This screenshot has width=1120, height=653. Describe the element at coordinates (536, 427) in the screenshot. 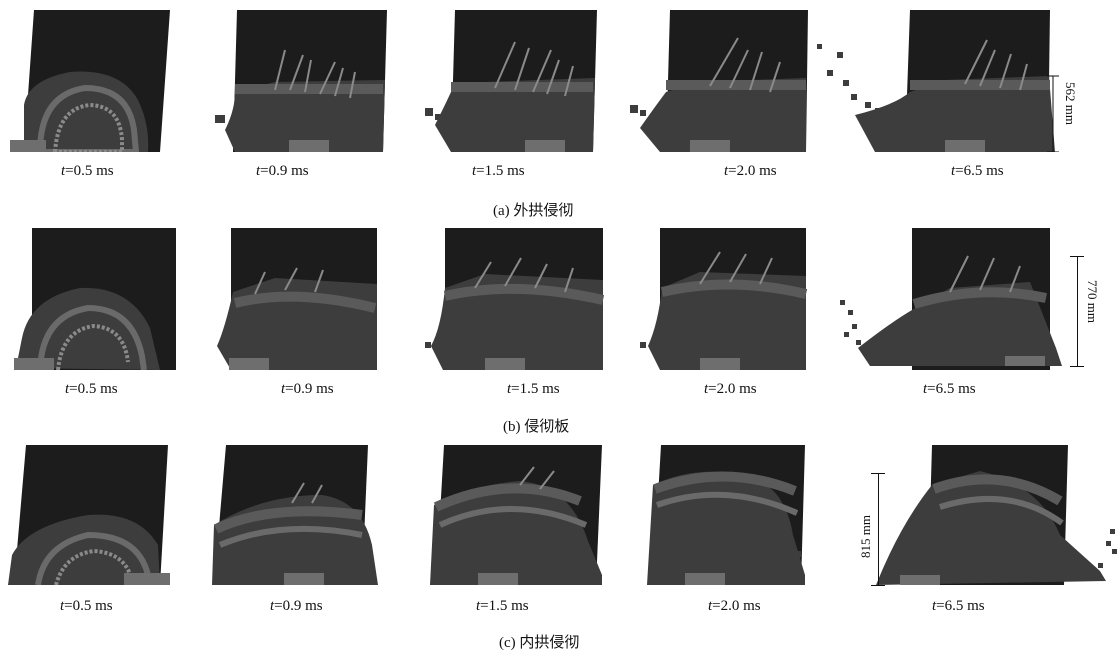

I see `row-b-caption: (b) 侵彻板` at that location.